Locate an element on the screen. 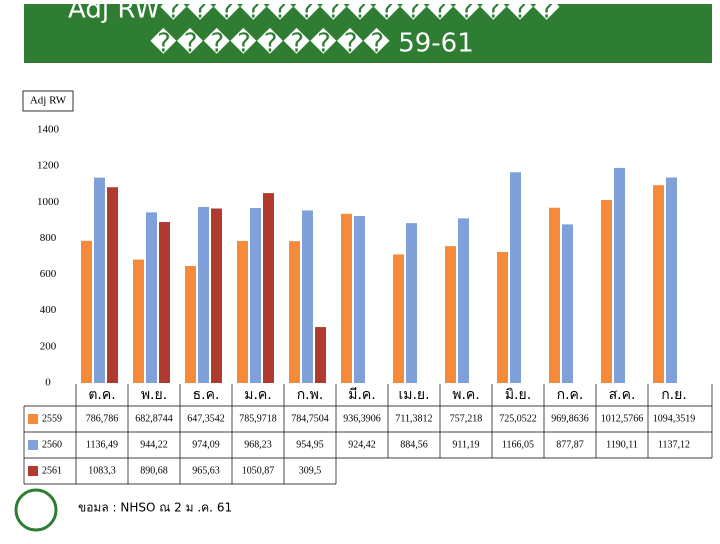 The image size is (720, 544). data-label: 1083,3 is located at coordinates (102, 470).